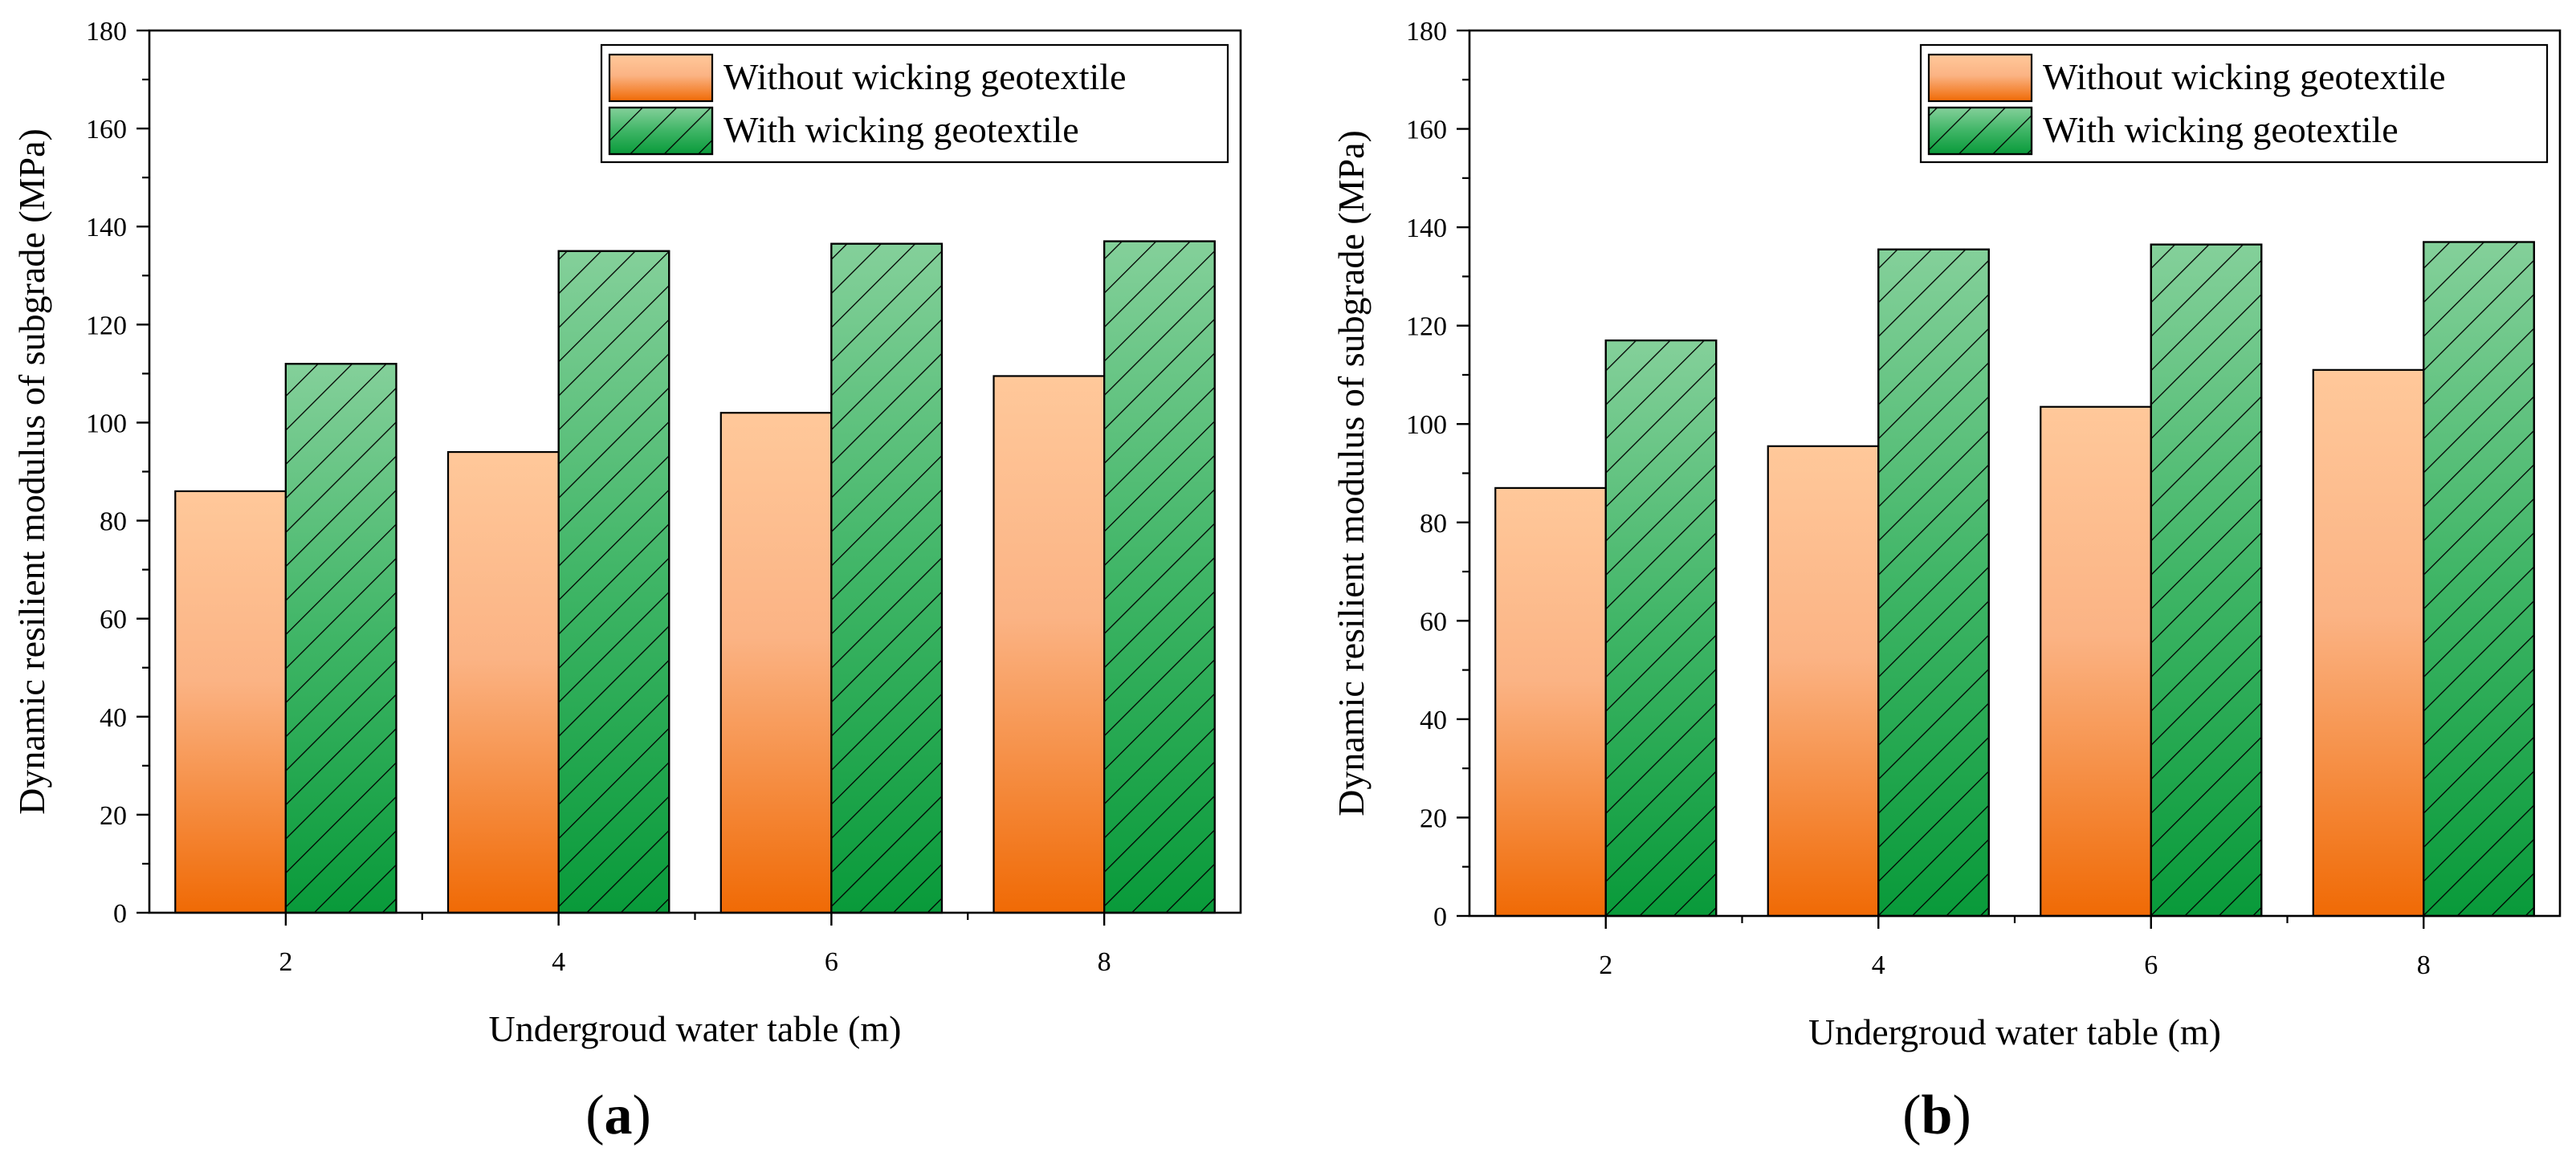  I want to click on bar-hatch-b-cat4, so click(1934, 583).